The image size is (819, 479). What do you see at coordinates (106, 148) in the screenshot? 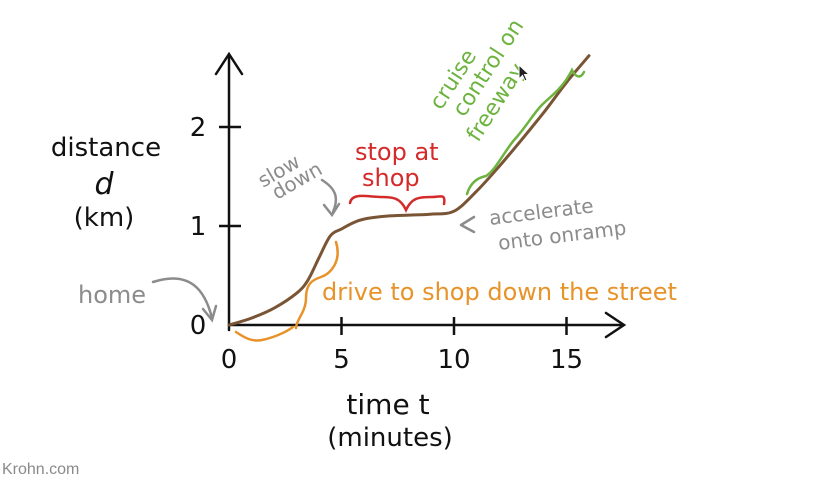
I see `y-axis-title-line1: distance` at bounding box center [106, 148].